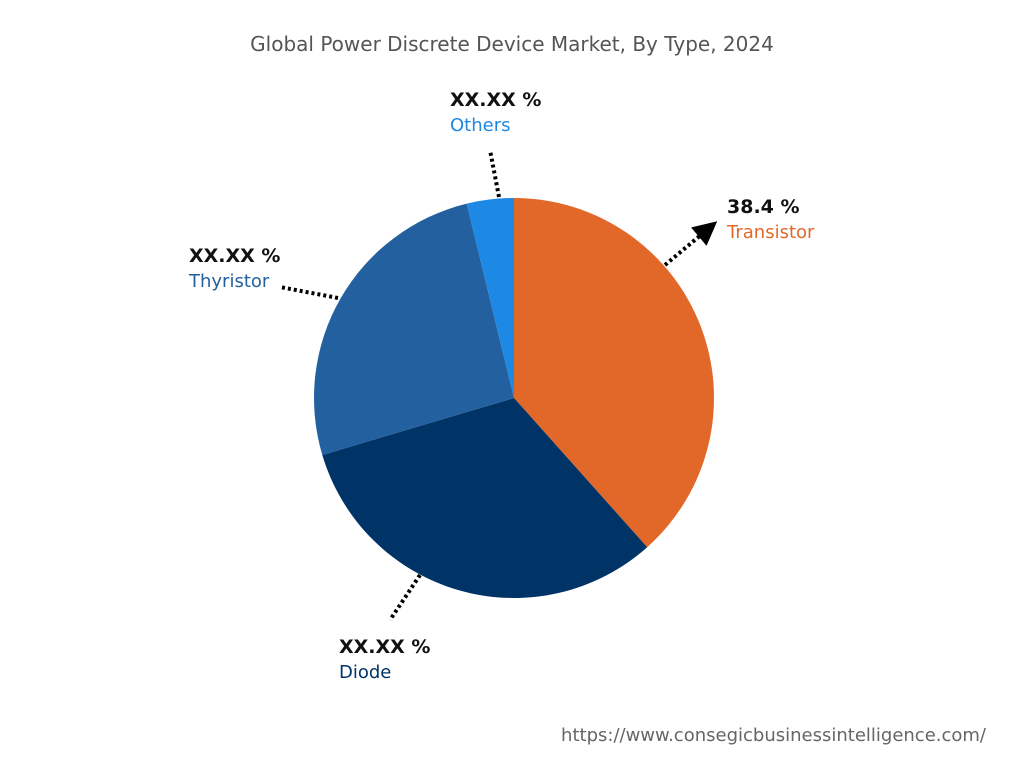 This screenshot has height=768, width=1024. Describe the element at coordinates (490, 298) in the screenshot. I see `slice-others` at that location.